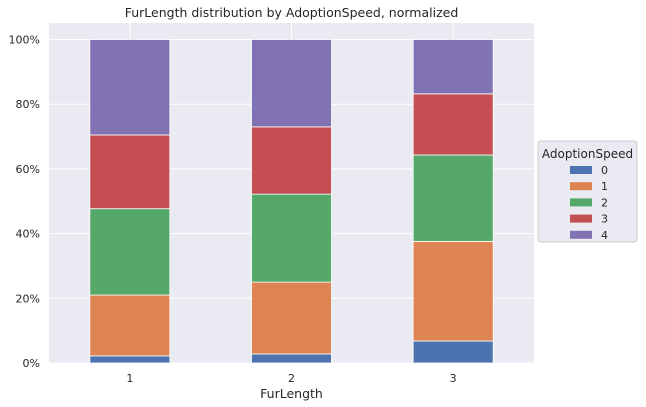 This screenshot has width=646, height=407. I want to click on y-tick-label: 0%, so click(31, 363).